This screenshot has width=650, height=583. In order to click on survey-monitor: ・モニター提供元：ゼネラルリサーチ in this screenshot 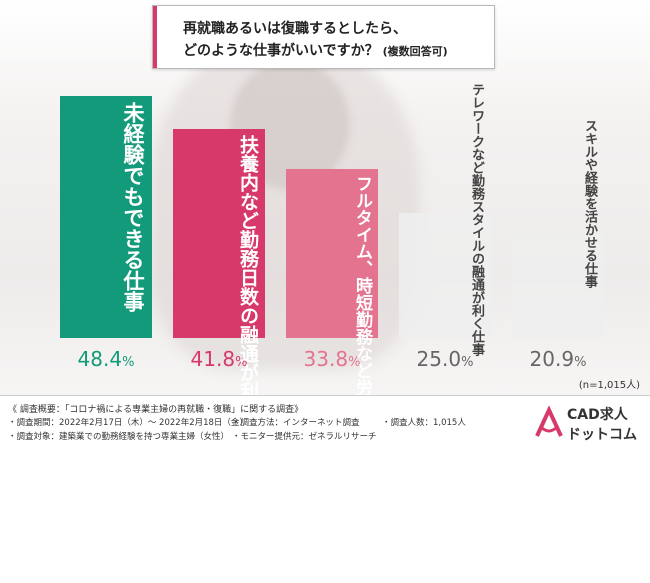, I will do `click(304, 437)`.